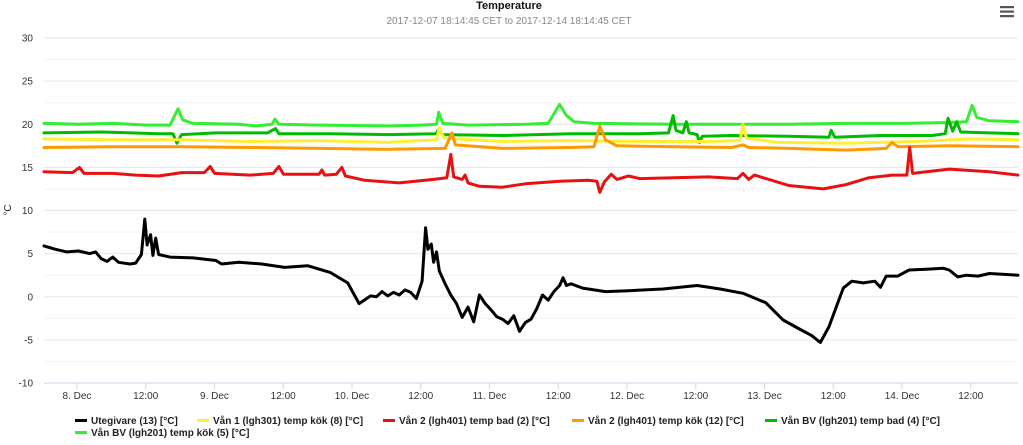  What do you see at coordinates (170, 433) in the screenshot?
I see `legend-label: Vån BV (lgh201) temp kök (5) [°C]` at bounding box center [170, 433].